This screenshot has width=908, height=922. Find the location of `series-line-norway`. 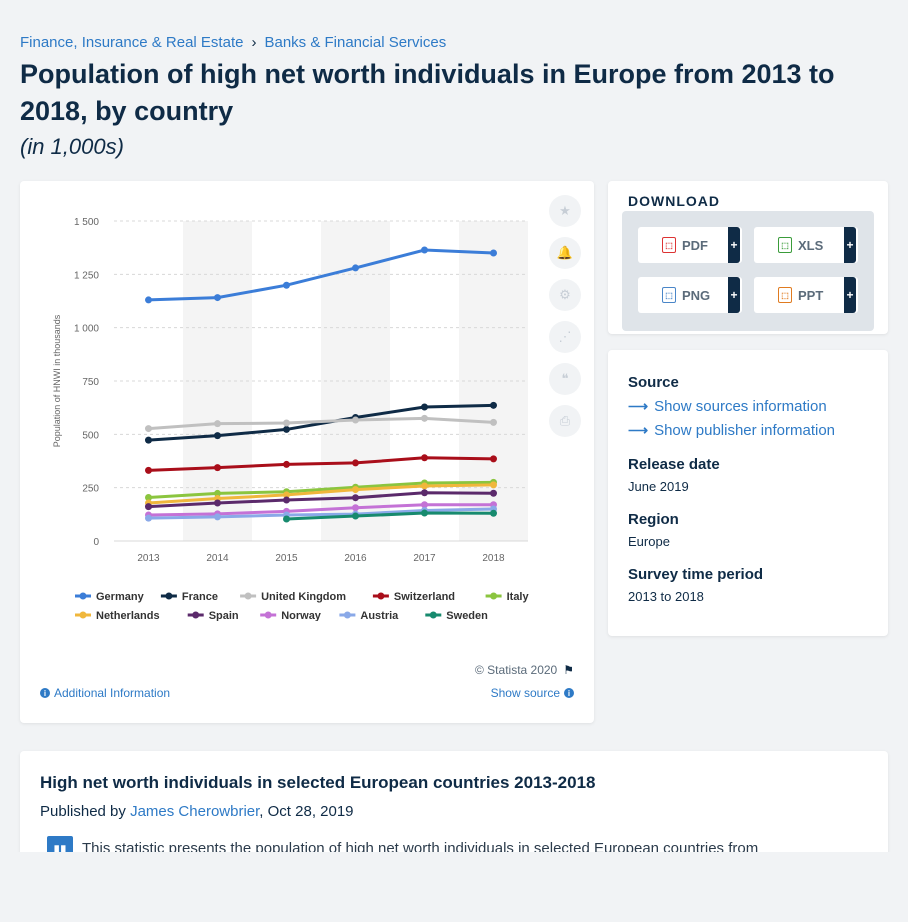

series-line-norway is located at coordinates (321, 510).